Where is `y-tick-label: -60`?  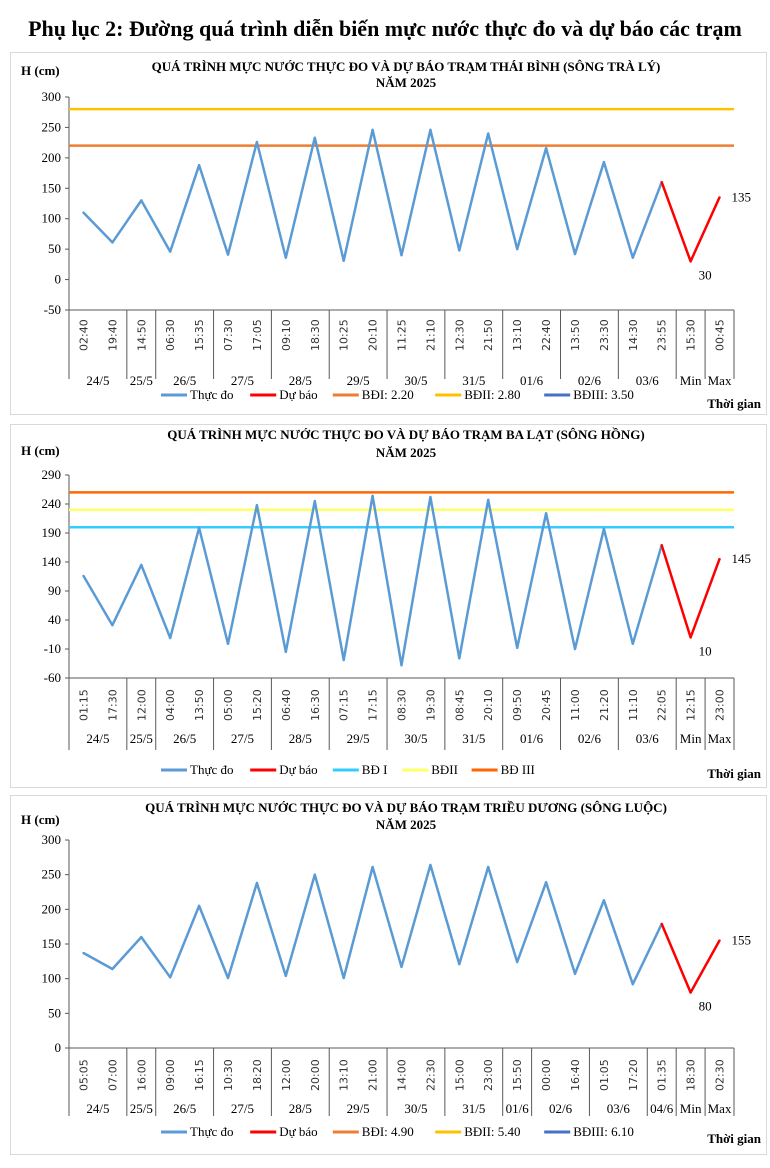
y-tick-label: -60 is located at coordinates (52, 677).